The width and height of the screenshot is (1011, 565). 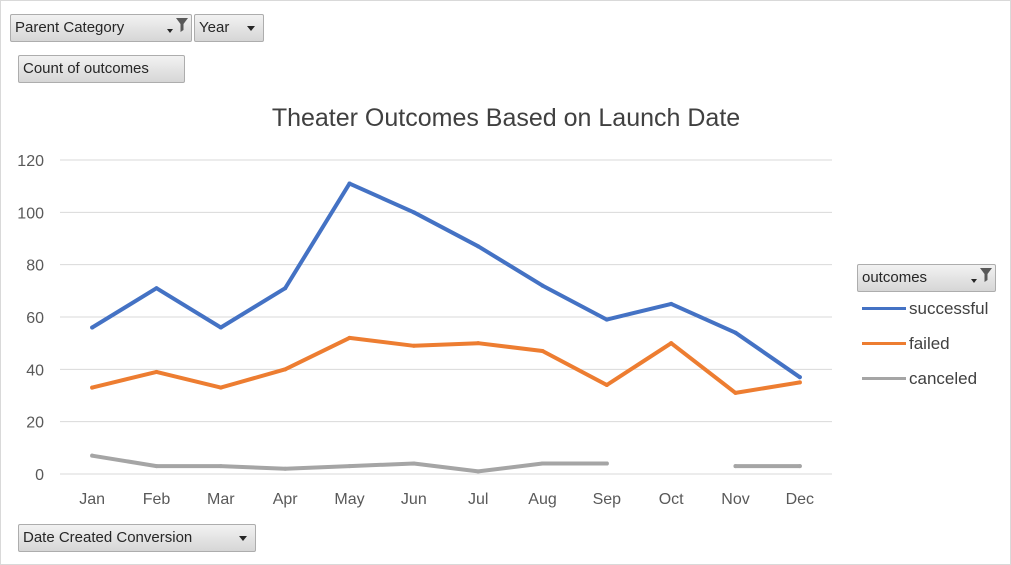 What do you see at coordinates (884, 378) in the screenshot?
I see `legend-swatch-canceled` at bounding box center [884, 378].